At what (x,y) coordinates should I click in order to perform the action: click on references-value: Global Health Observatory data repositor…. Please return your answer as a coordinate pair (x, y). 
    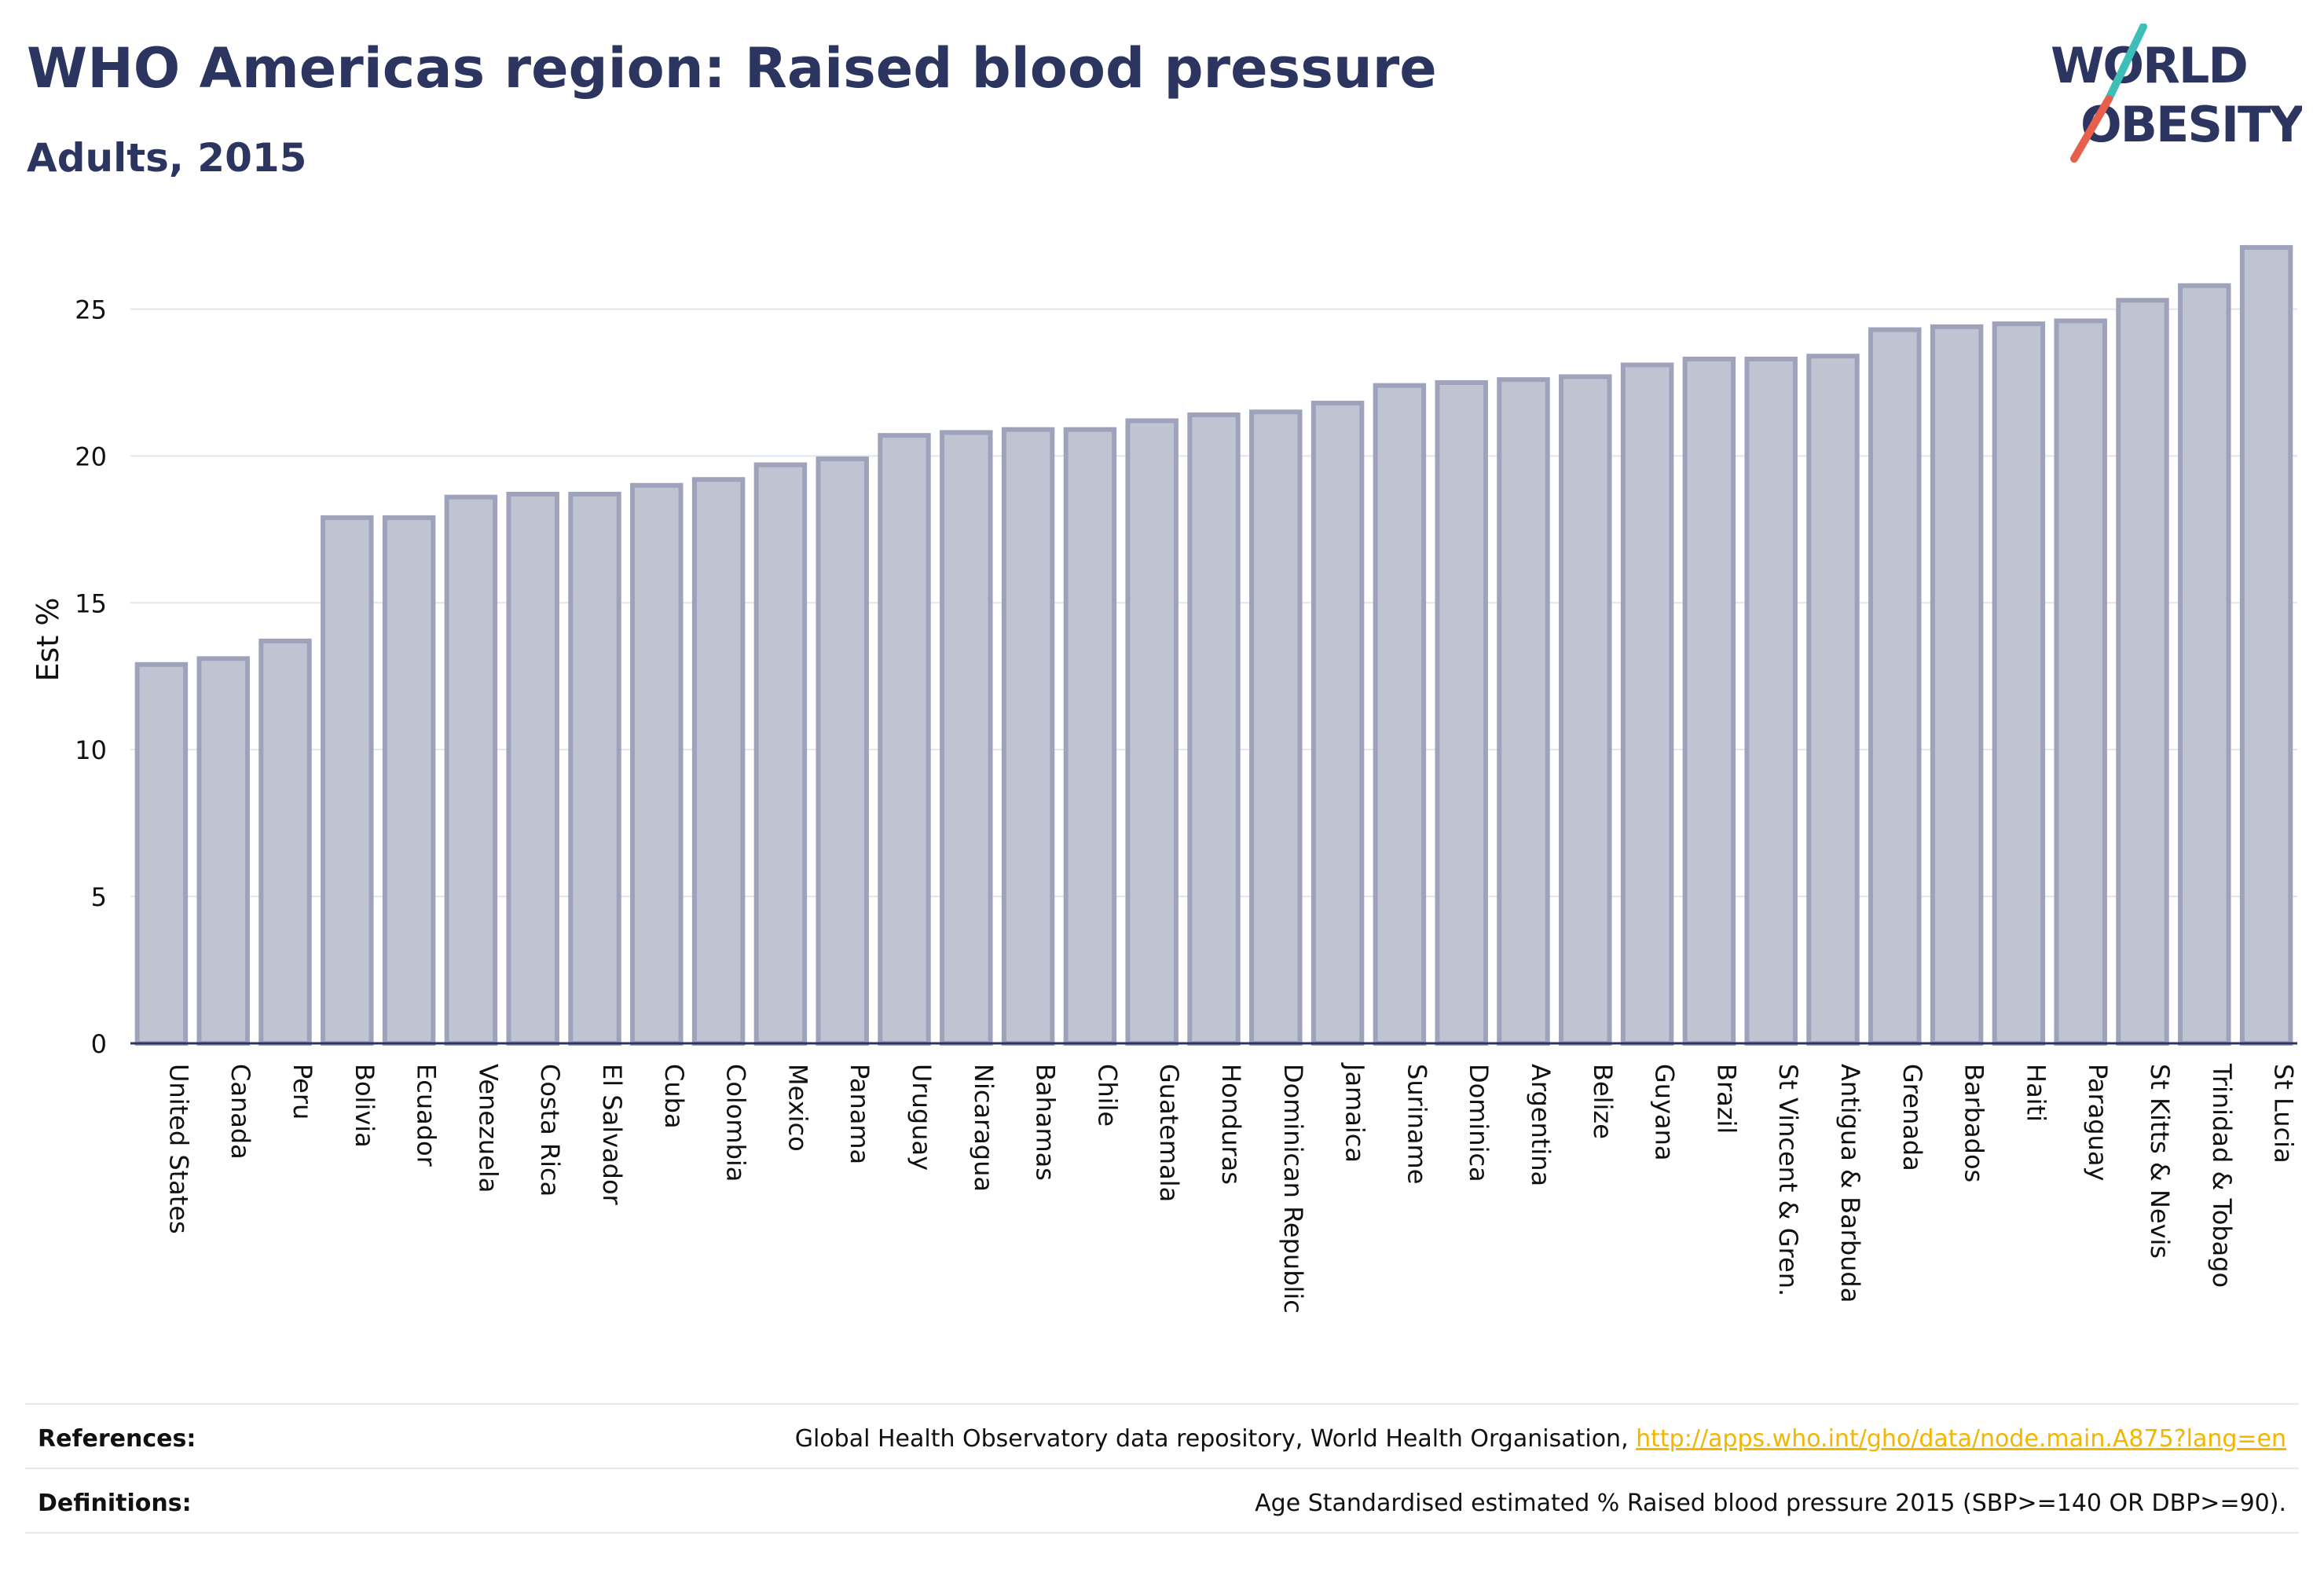
    Looking at the image, I should click on (1540, 1439).